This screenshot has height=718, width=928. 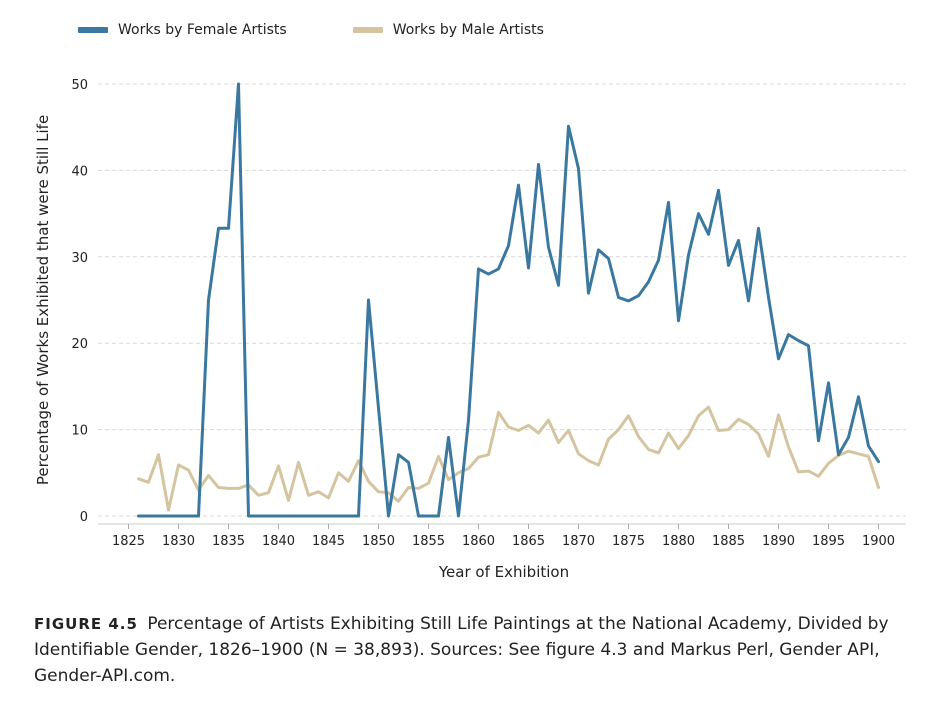 What do you see at coordinates (86, 624) in the screenshot?
I see `figure-caption-label: FIGURE 4.5` at bounding box center [86, 624].